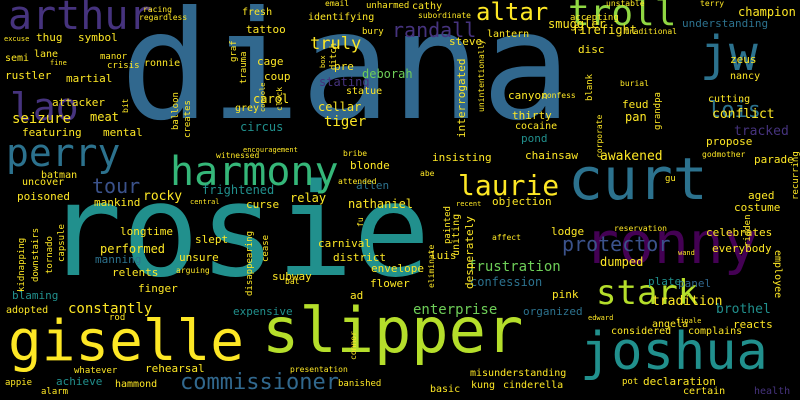  I want to click on word-dumped: dumped, so click(622, 262).